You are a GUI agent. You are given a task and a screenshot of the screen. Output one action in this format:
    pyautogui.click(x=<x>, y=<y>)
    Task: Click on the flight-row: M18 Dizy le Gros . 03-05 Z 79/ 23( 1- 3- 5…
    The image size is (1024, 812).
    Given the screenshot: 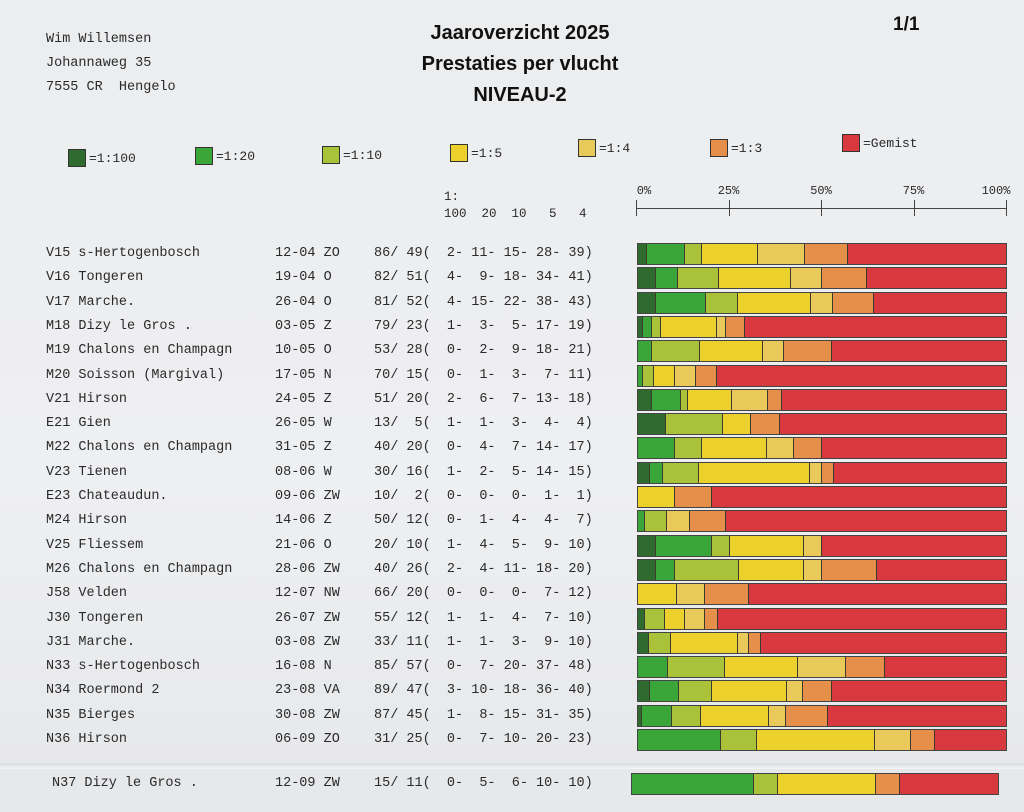 What is the action you would take?
    pyautogui.click(x=512, y=327)
    